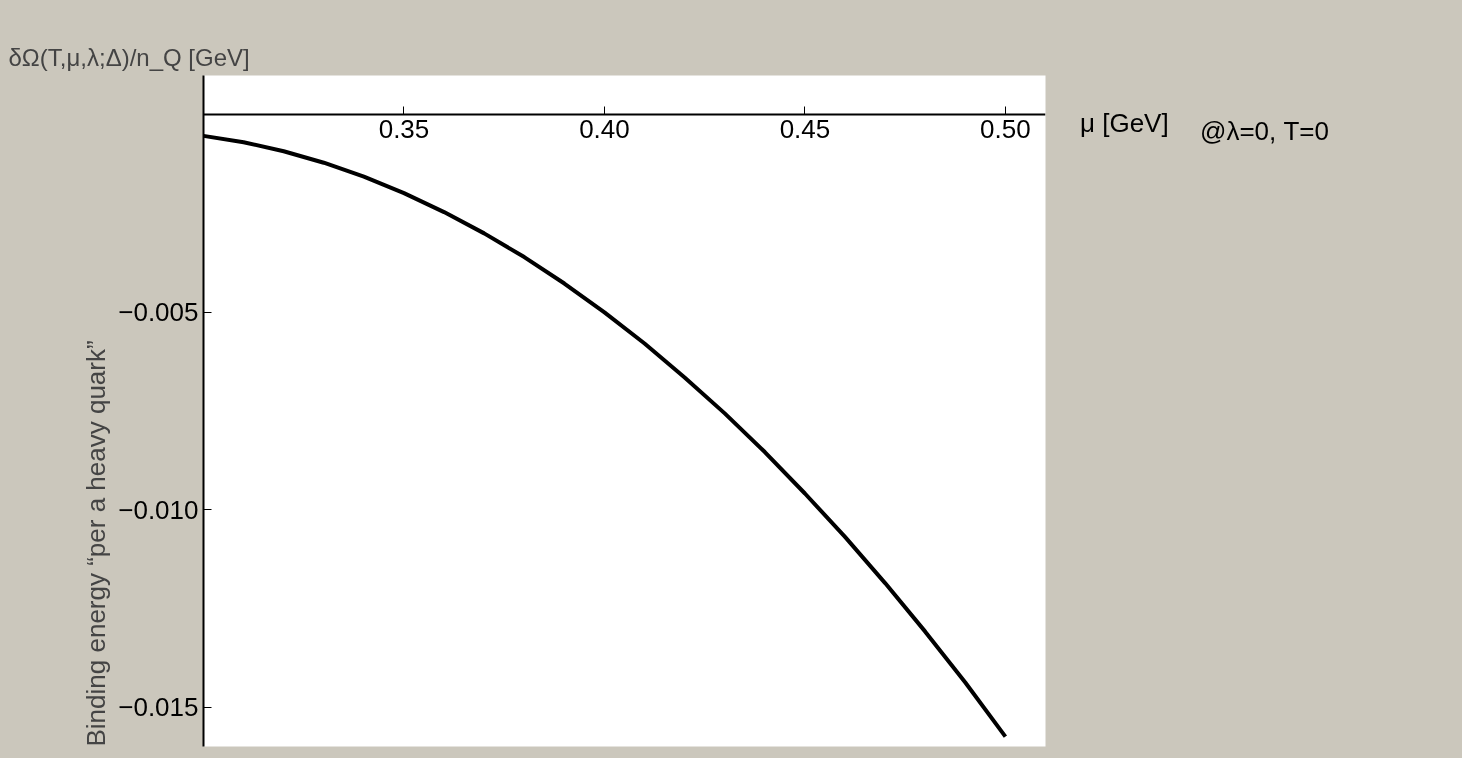 This screenshot has height=758, width=1462. Describe the element at coordinates (158, 707) in the screenshot. I see `y-tick-label: −0.015` at that location.